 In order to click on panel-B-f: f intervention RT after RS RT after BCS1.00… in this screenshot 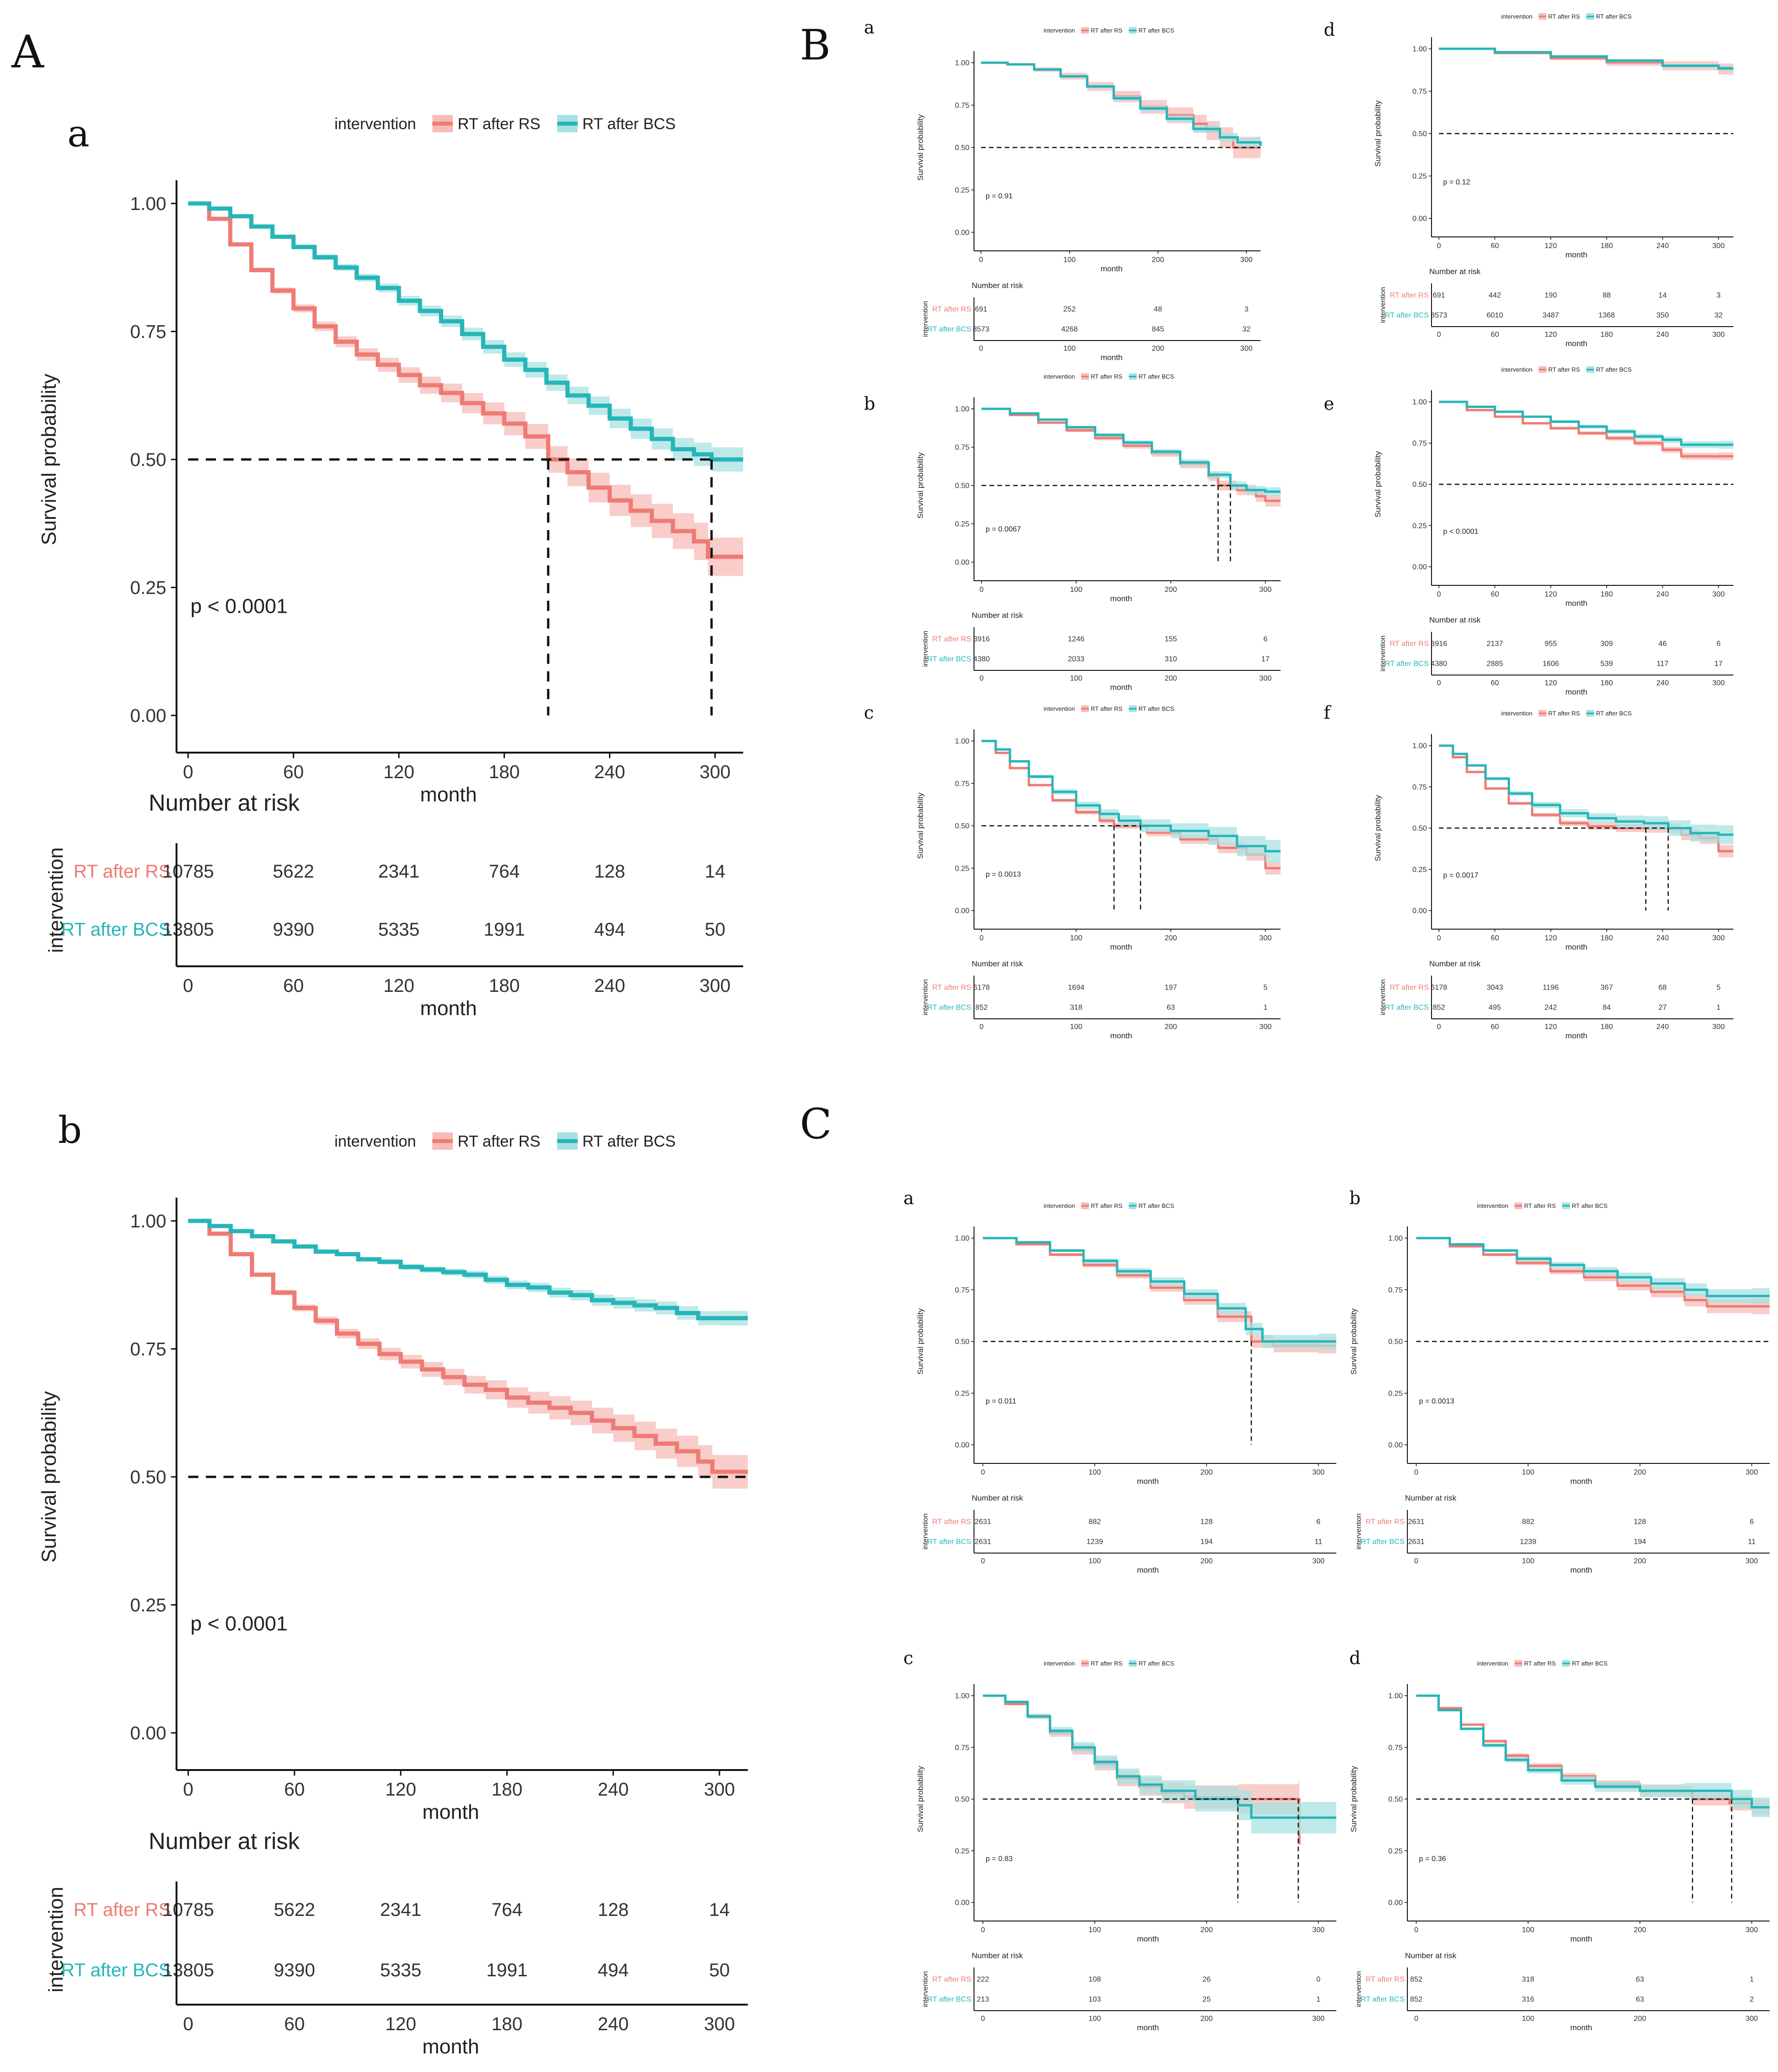, I will do `click(1528, 871)`.